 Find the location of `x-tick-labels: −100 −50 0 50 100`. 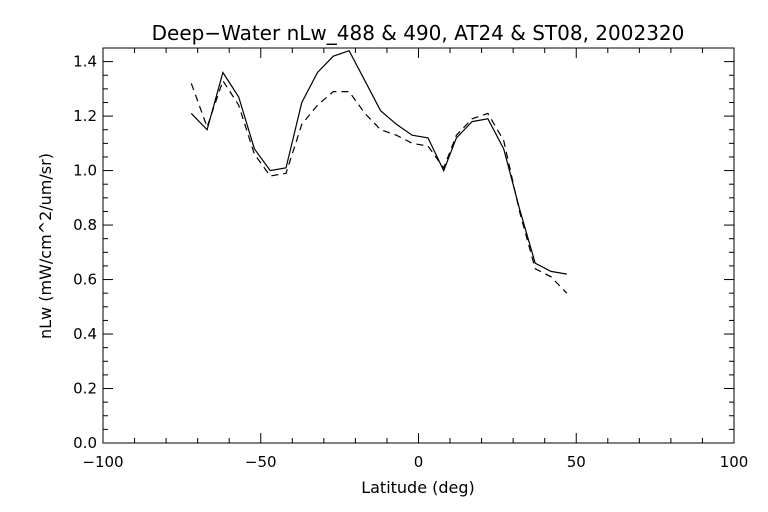

x-tick-labels: −100 −50 0 50 100 is located at coordinates (415, 462).